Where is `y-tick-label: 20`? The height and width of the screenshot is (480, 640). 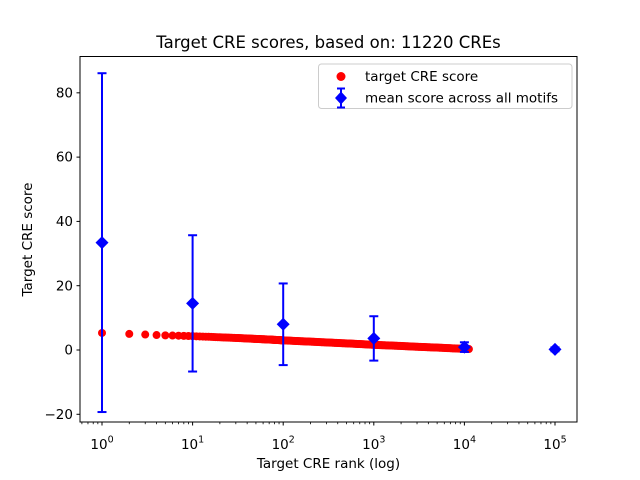 y-tick-label: 20 is located at coordinates (64, 286).